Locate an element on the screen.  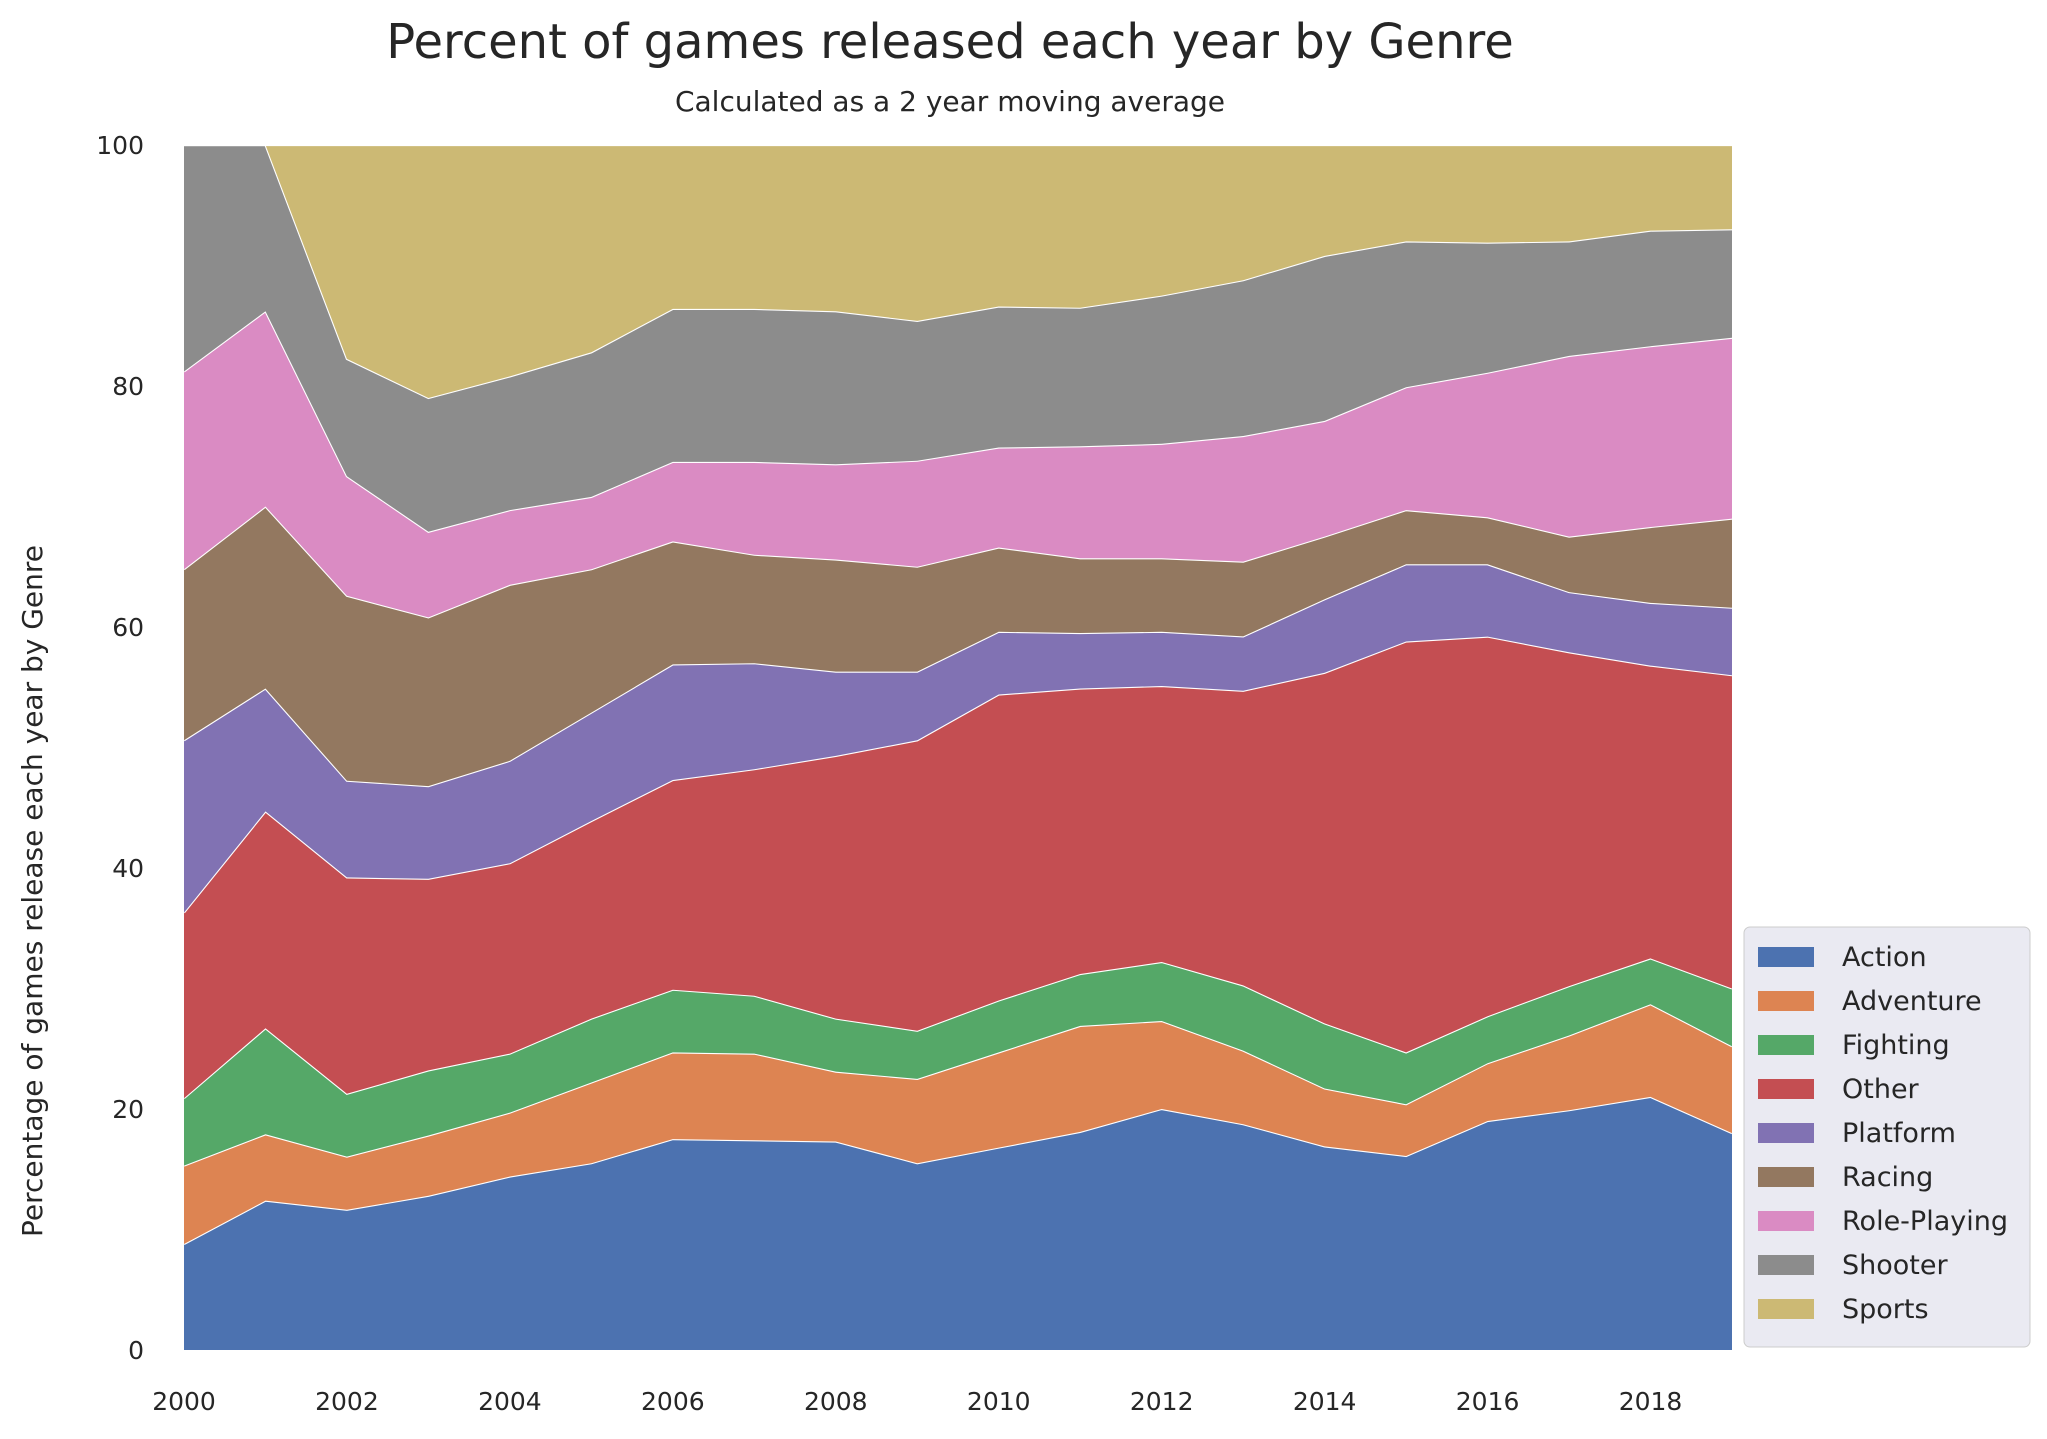
x-tick-label: 2012 is located at coordinates (1162, 1401).